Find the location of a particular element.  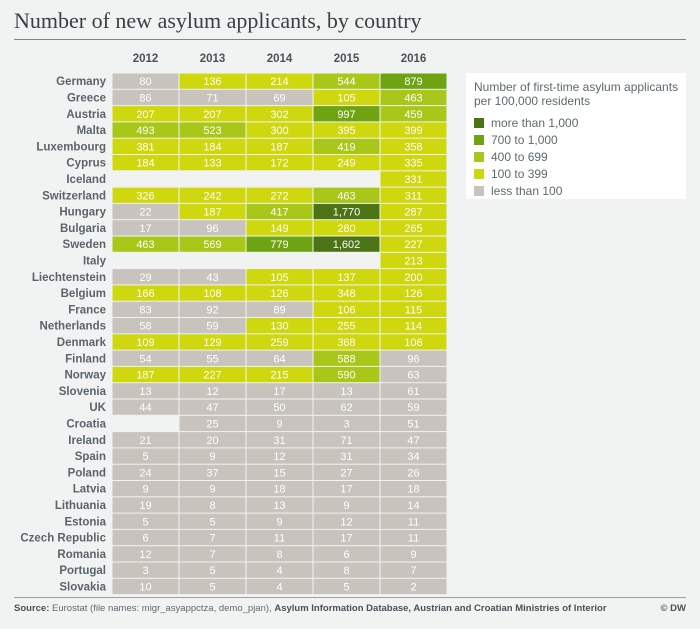

row-label-cyprus: Cyprus is located at coordinates (86, 164).